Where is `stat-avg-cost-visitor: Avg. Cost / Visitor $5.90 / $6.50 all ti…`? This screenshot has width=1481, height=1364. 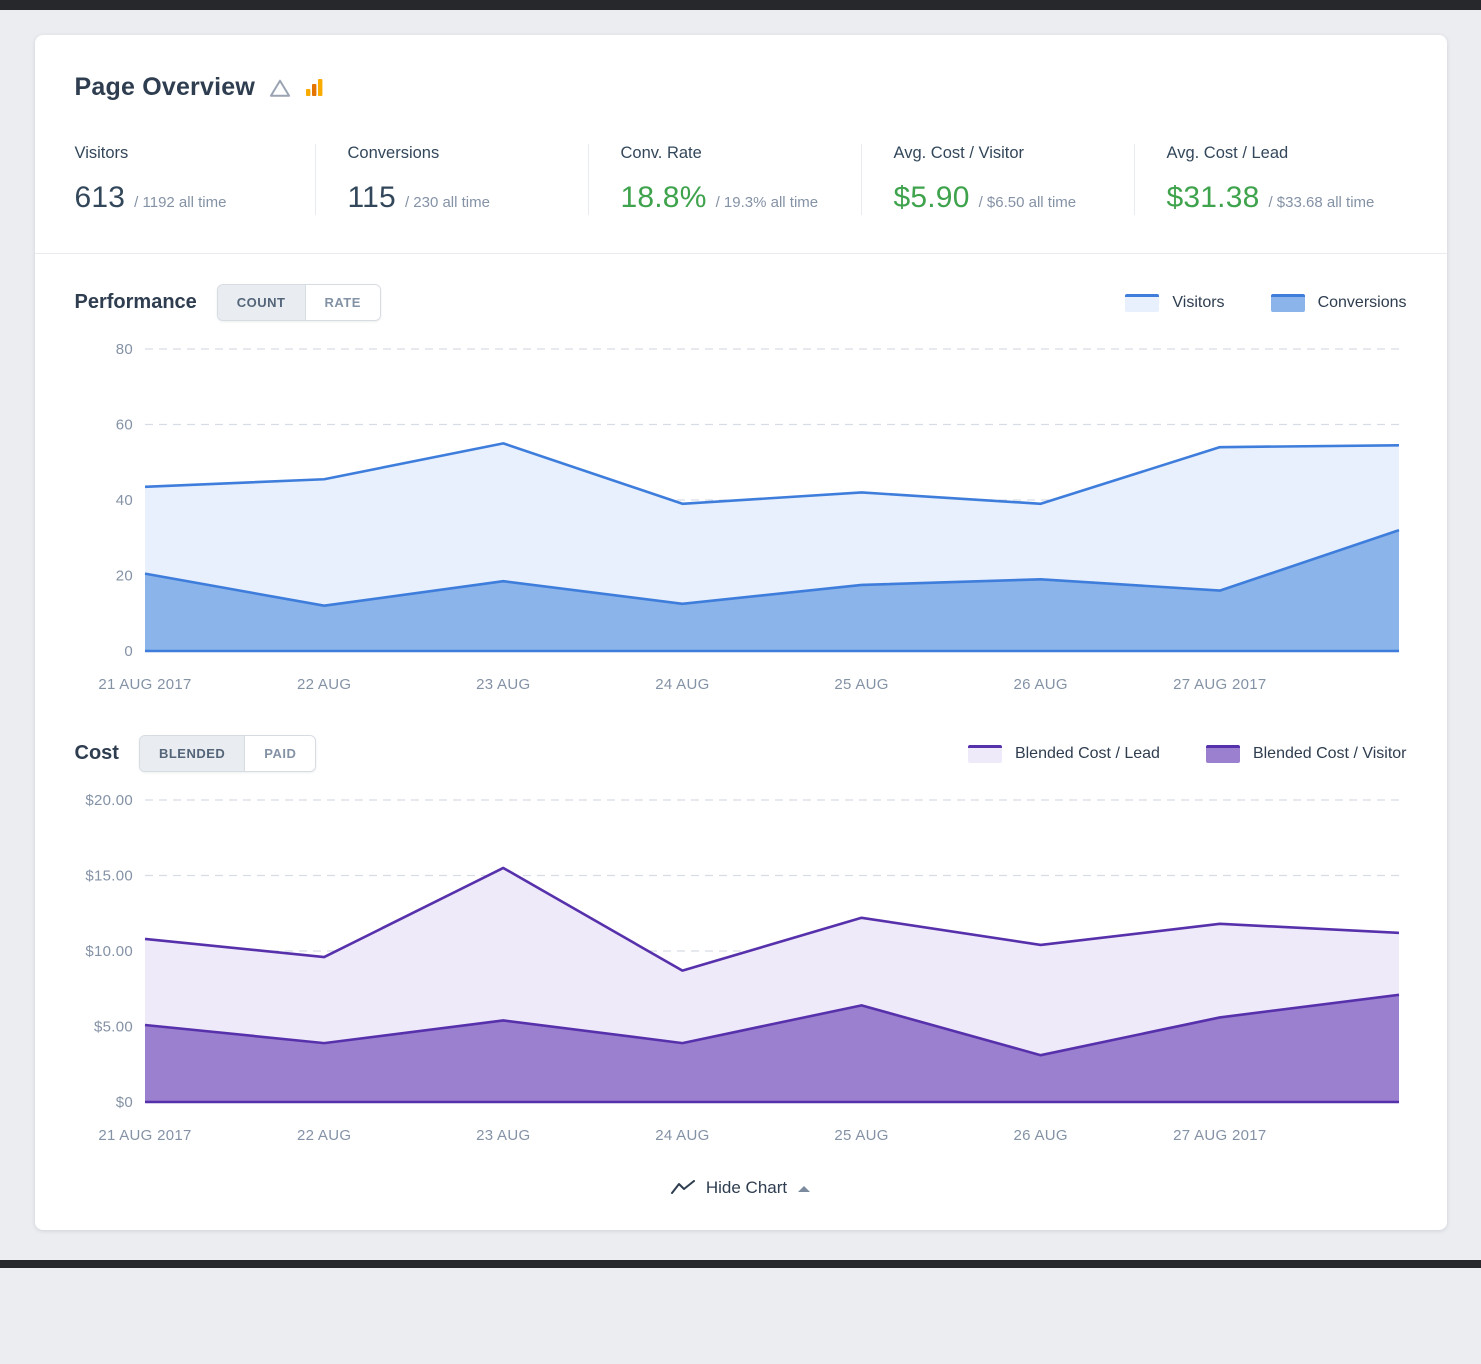 stat-avg-cost-visitor: Avg. Cost / Visitor $5.90 / $6.50 all ti… is located at coordinates (997, 179).